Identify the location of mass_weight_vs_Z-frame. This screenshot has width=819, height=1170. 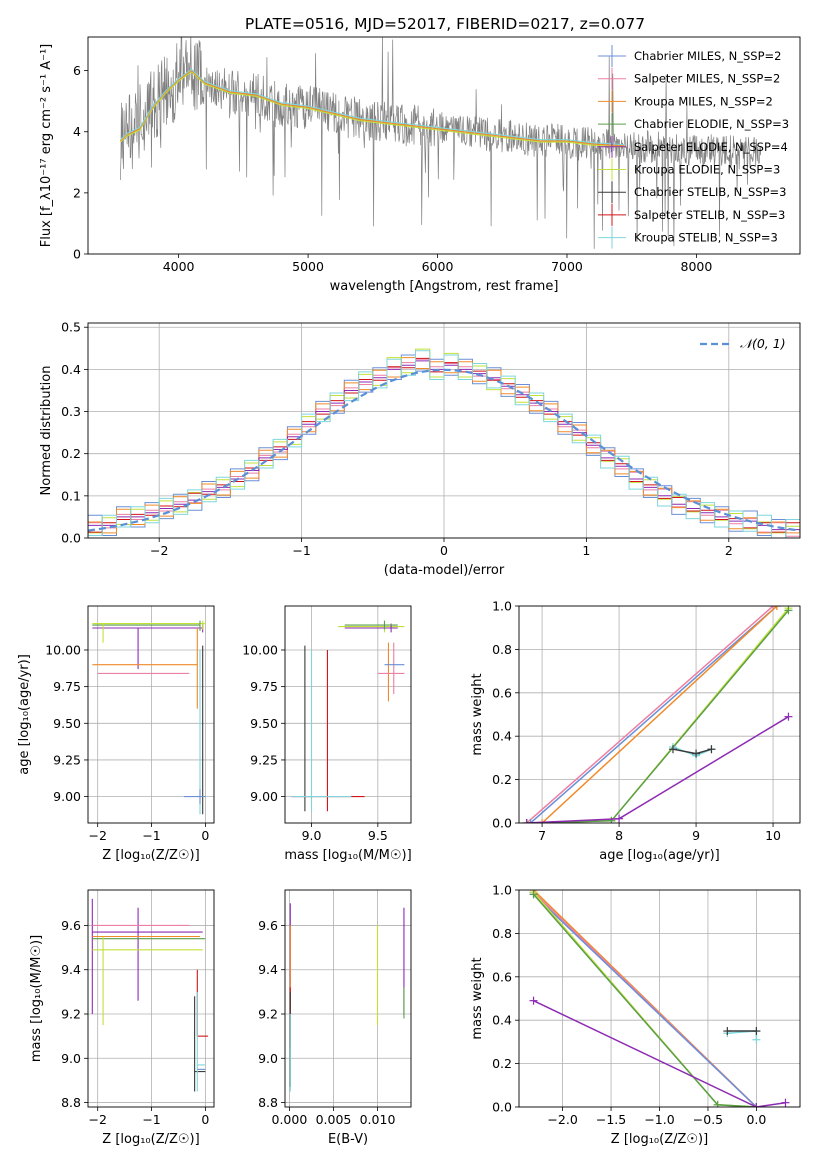
(659, 998).